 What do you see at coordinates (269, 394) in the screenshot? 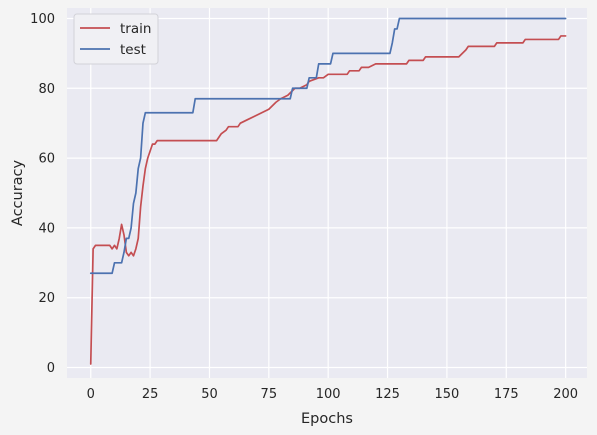
I see `x-tick-label: 75` at bounding box center [269, 394].